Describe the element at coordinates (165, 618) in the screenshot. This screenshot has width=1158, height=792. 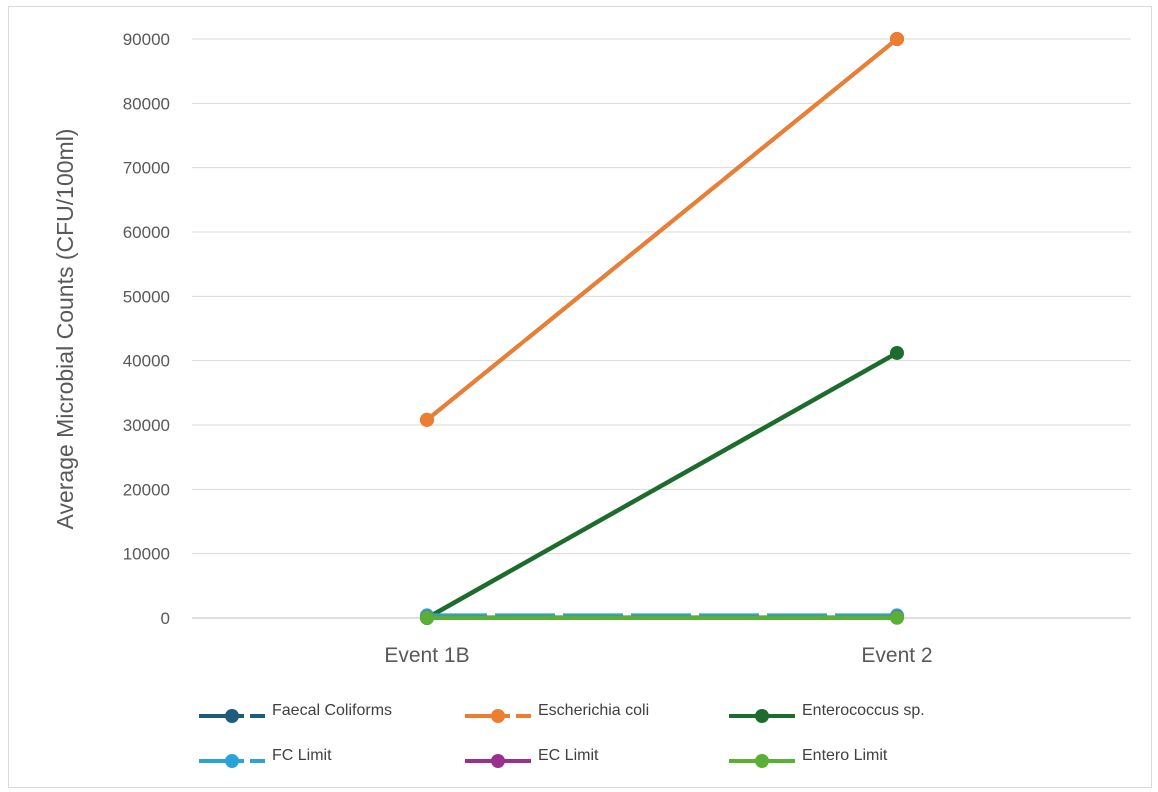
I see `y-tick-label: 0` at that location.